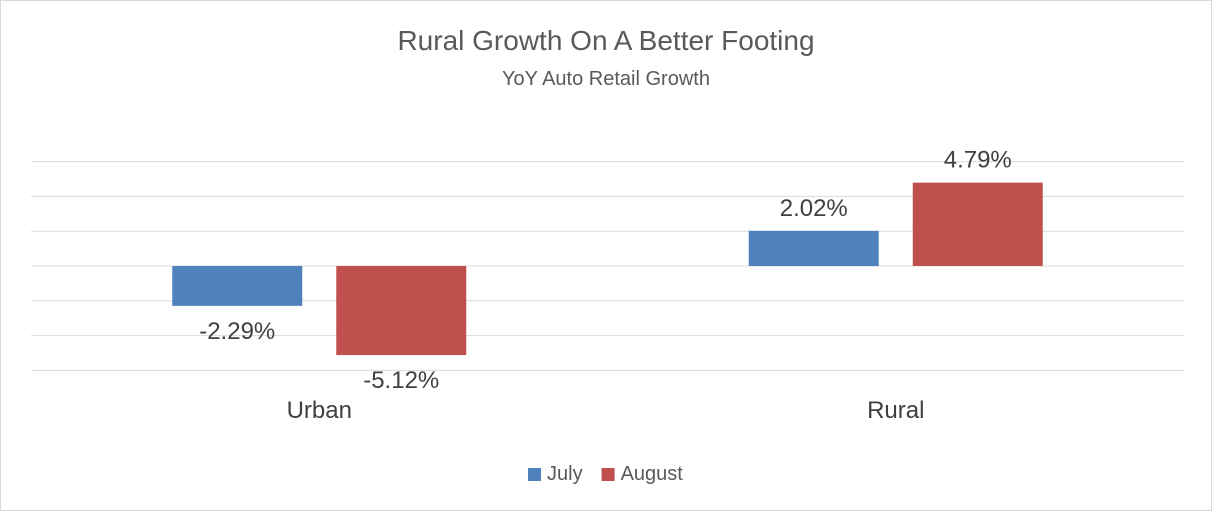 Image resolution: width=1212 pixels, height=511 pixels. I want to click on chart-title: Rural Growth On A Better Footing, so click(605, 40).